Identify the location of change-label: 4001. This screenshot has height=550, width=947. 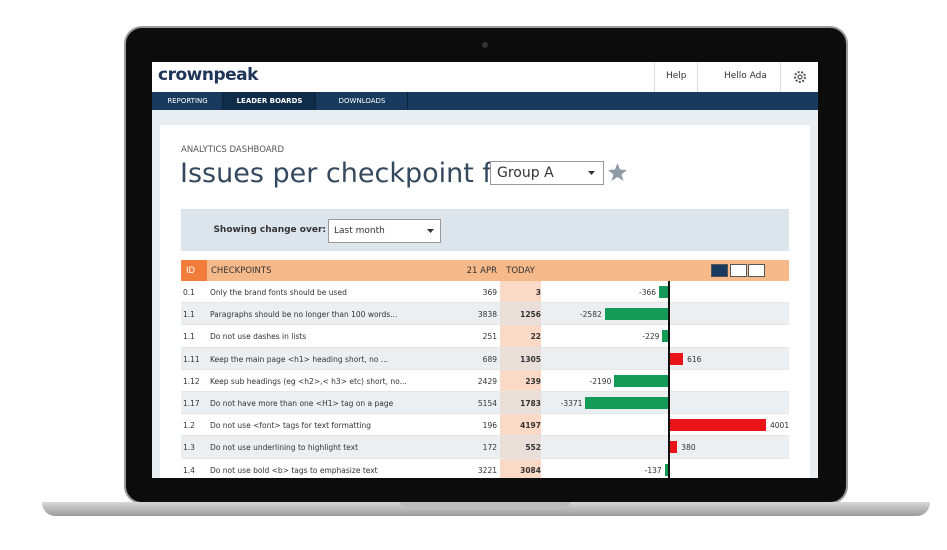
(780, 426).